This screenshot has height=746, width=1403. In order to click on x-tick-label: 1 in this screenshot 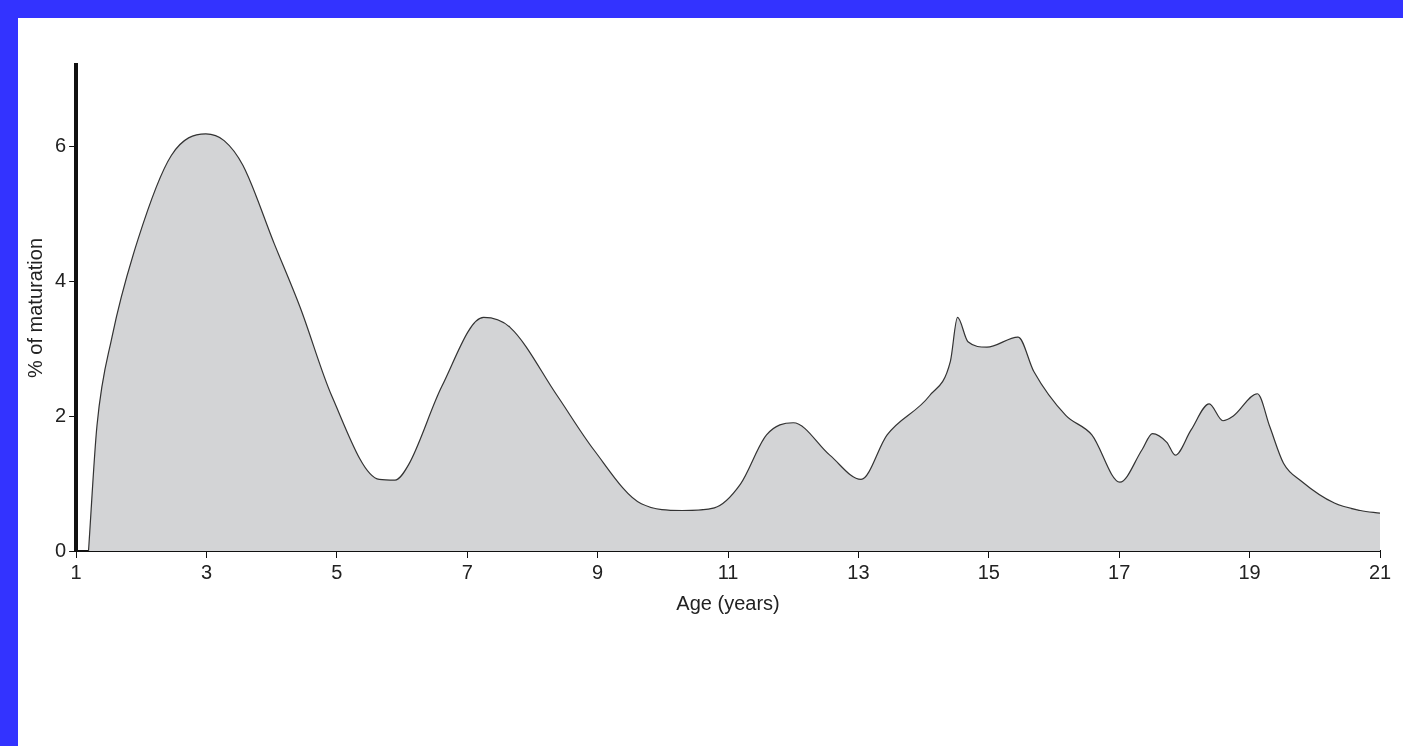, I will do `click(76, 571)`.